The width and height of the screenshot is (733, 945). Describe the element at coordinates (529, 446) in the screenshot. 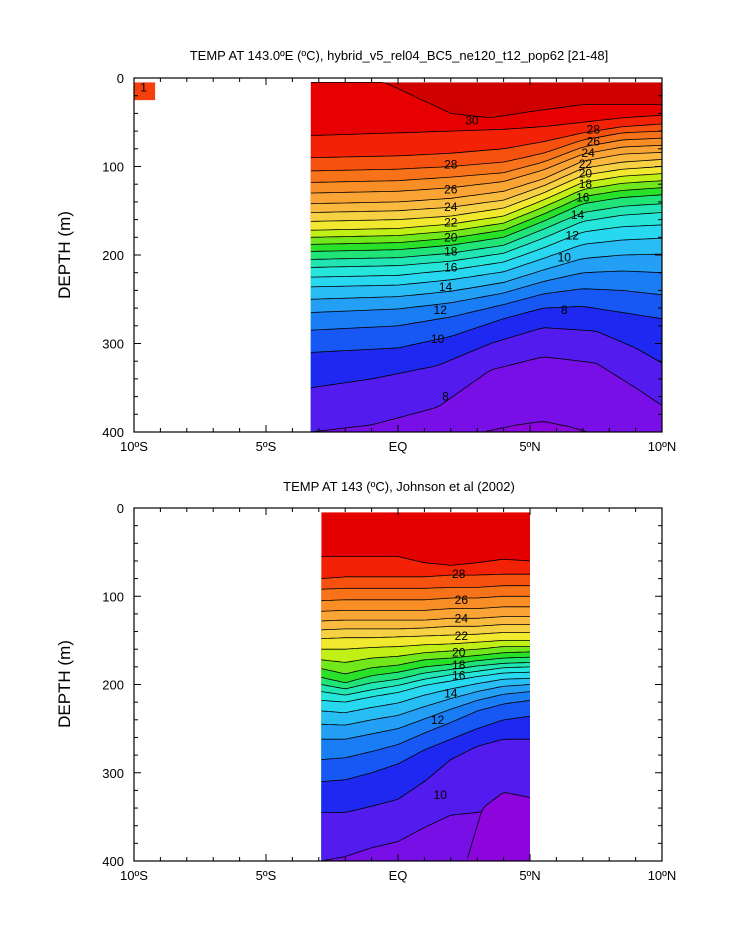

I see `x-tick-label: 5ºN` at that location.